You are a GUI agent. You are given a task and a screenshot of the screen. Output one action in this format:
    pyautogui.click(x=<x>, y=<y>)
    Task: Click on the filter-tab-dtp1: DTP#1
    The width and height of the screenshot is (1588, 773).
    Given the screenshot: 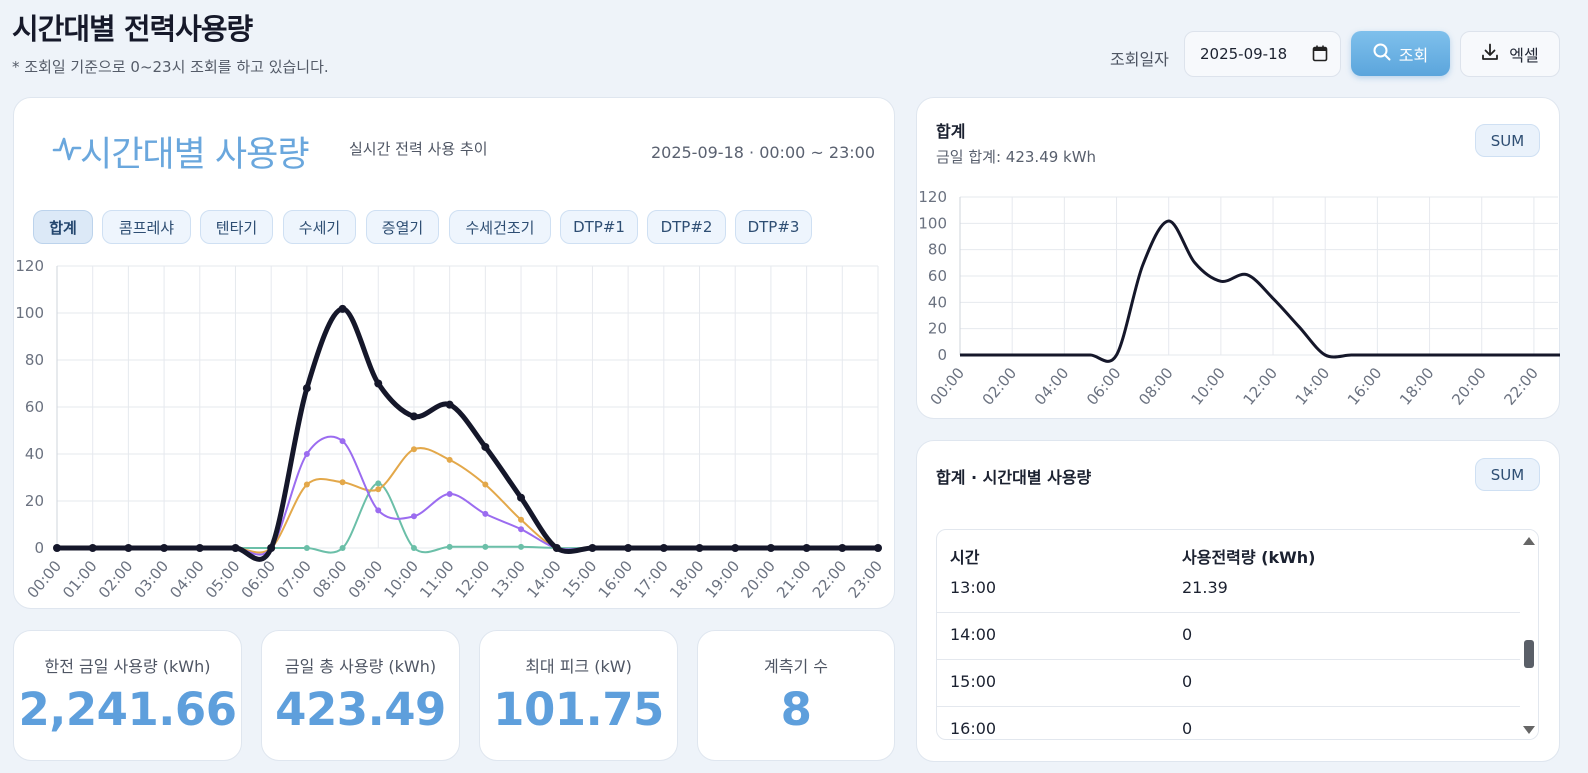 What is the action you would take?
    pyautogui.click(x=599, y=227)
    